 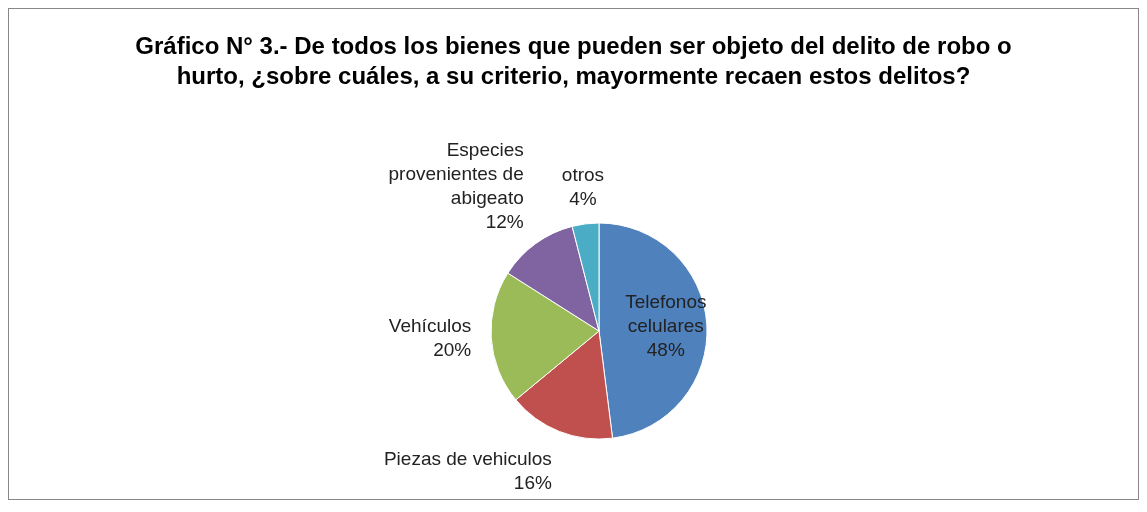 I want to click on data-label: 20%, so click(x=452, y=350).